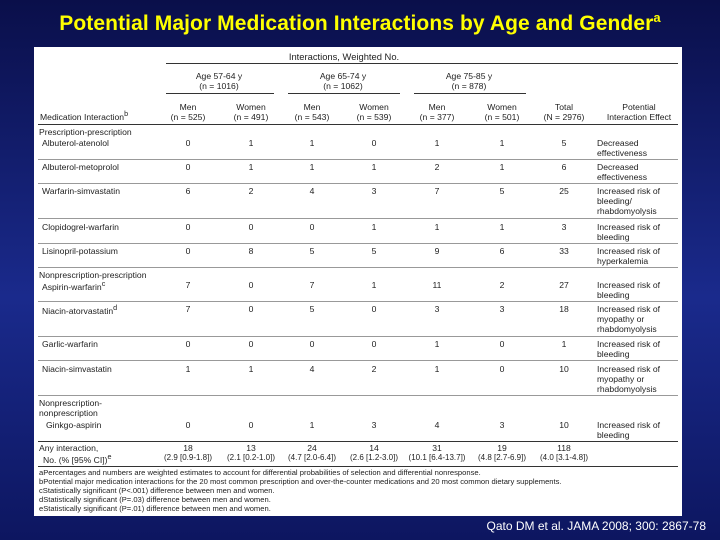 This screenshot has width=720, height=540. What do you see at coordinates (613, 237) in the screenshot?
I see `row-4-effect-line-2: bleeding` at bounding box center [613, 237].